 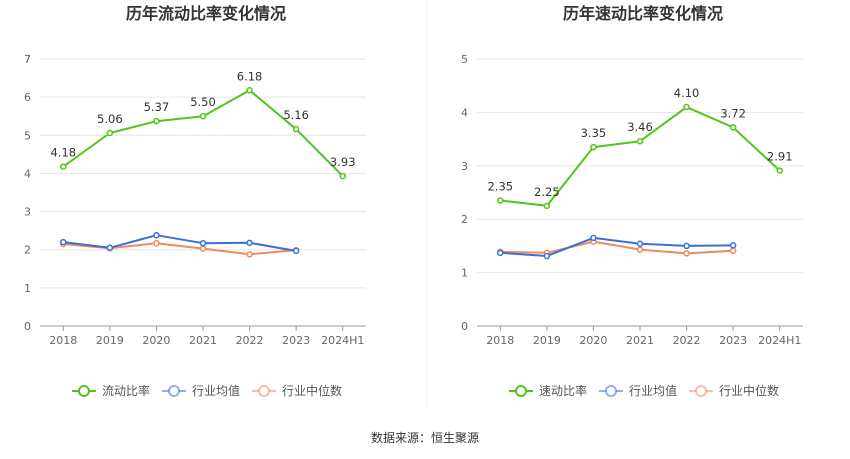 What do you see at coordinates (640, 127) in the screenshot?
I see `data-label: 3.46` at bounding box center [640, 127].